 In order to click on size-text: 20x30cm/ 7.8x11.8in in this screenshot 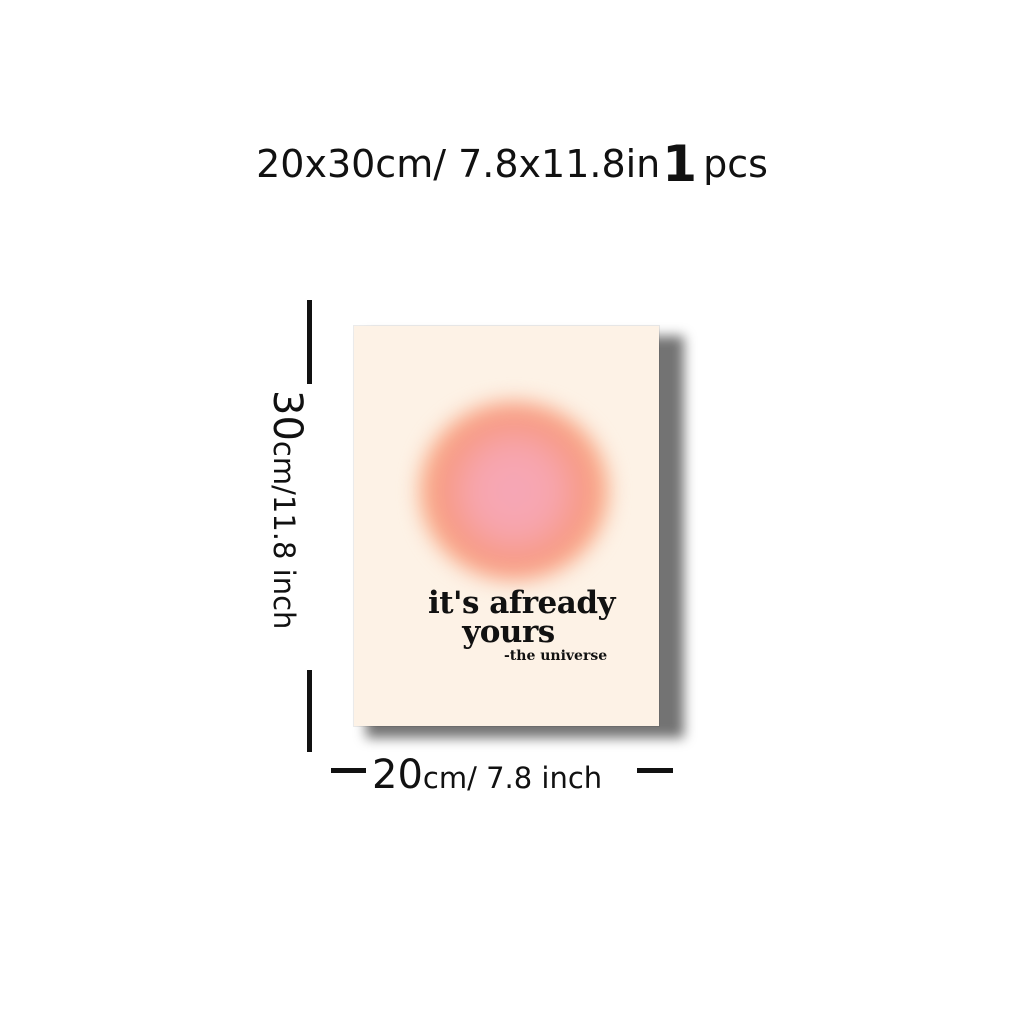, I will do `click(458, 164)`.